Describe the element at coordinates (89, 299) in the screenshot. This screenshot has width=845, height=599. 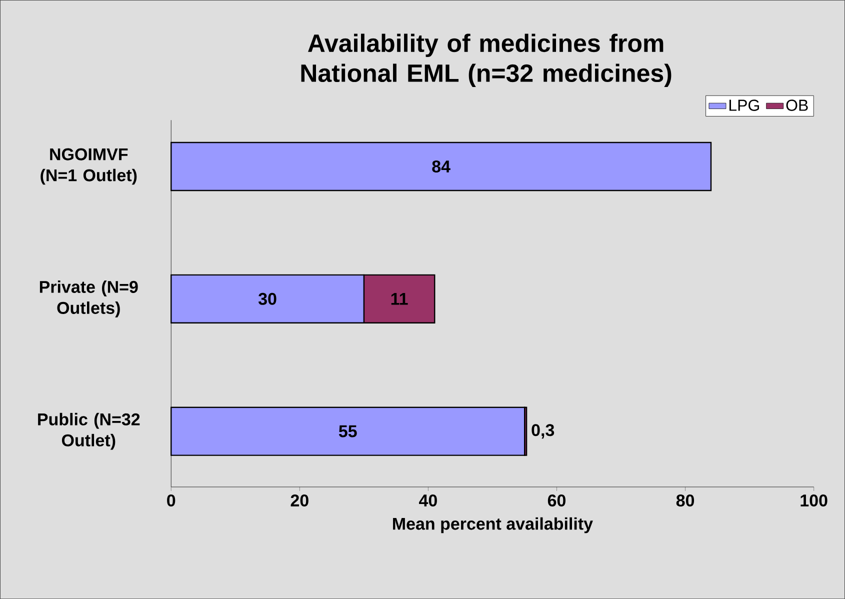
I see `y-tick-label: Private (N=9 Outlets)` at that location.